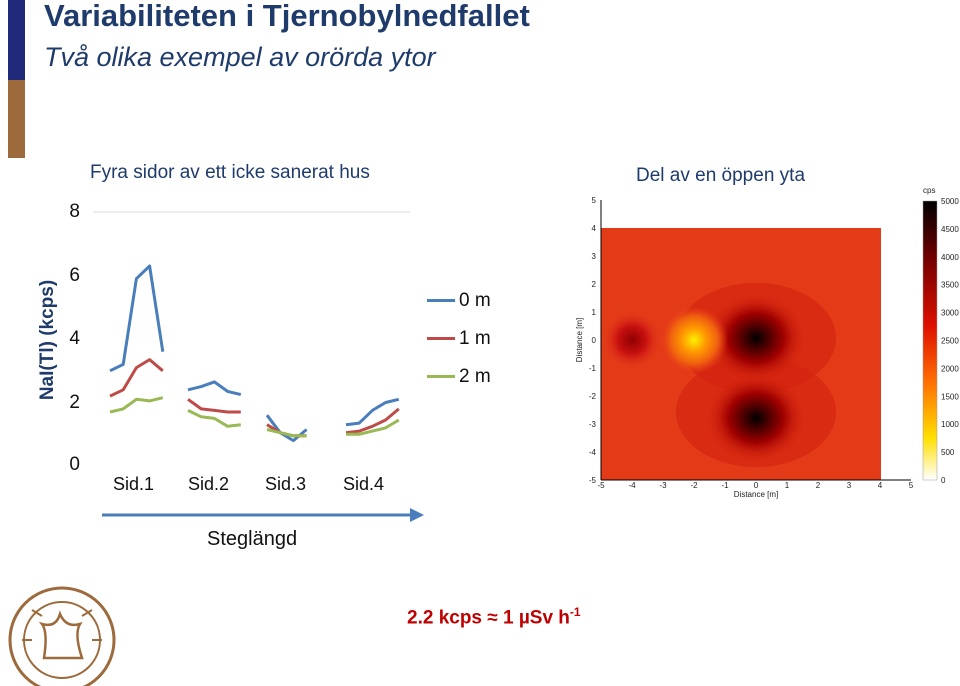 This screenshot has width=960, height=686. Describe the element at coordinates (593, 452) in the screenshot. I see `heatmap-ytick: -4` at that location.